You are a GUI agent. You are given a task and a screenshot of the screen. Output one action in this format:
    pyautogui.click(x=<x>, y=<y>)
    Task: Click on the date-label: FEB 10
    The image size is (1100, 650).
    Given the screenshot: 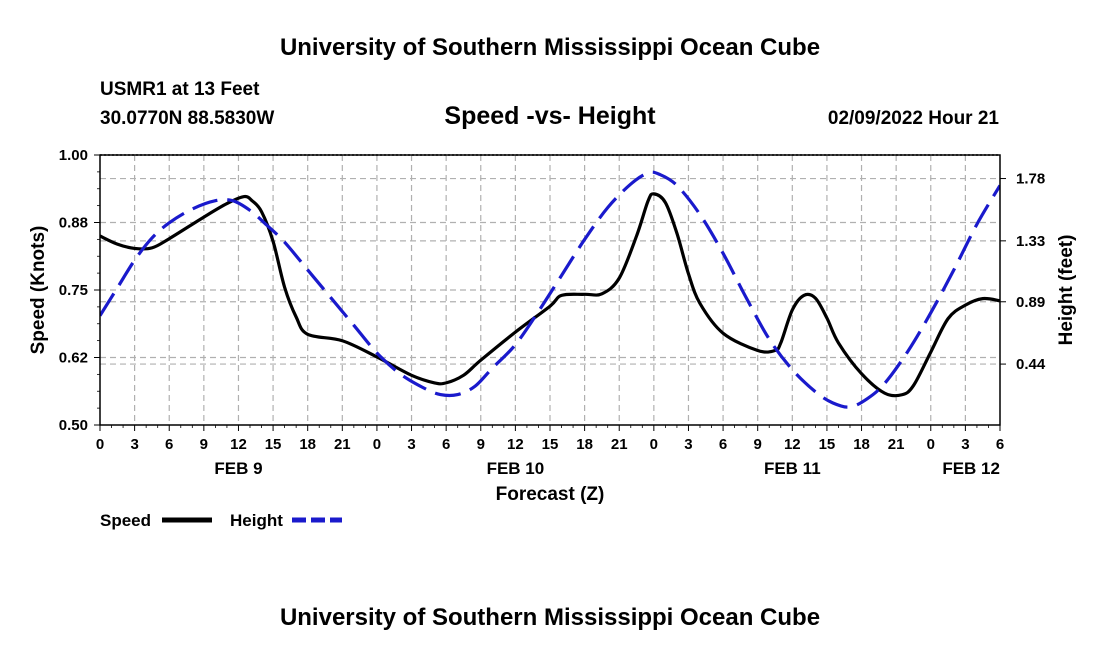 What is the action you would take?
    pyautogui.click(x=516, y=468)
    